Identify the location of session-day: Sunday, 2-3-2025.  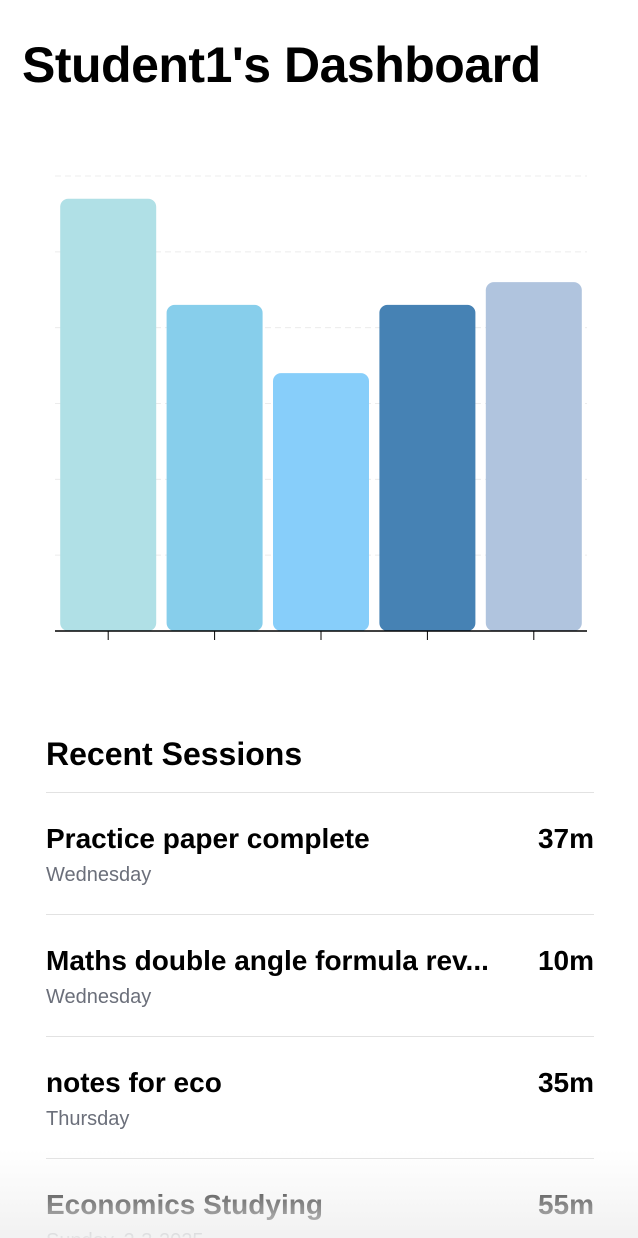
(125, 1234).